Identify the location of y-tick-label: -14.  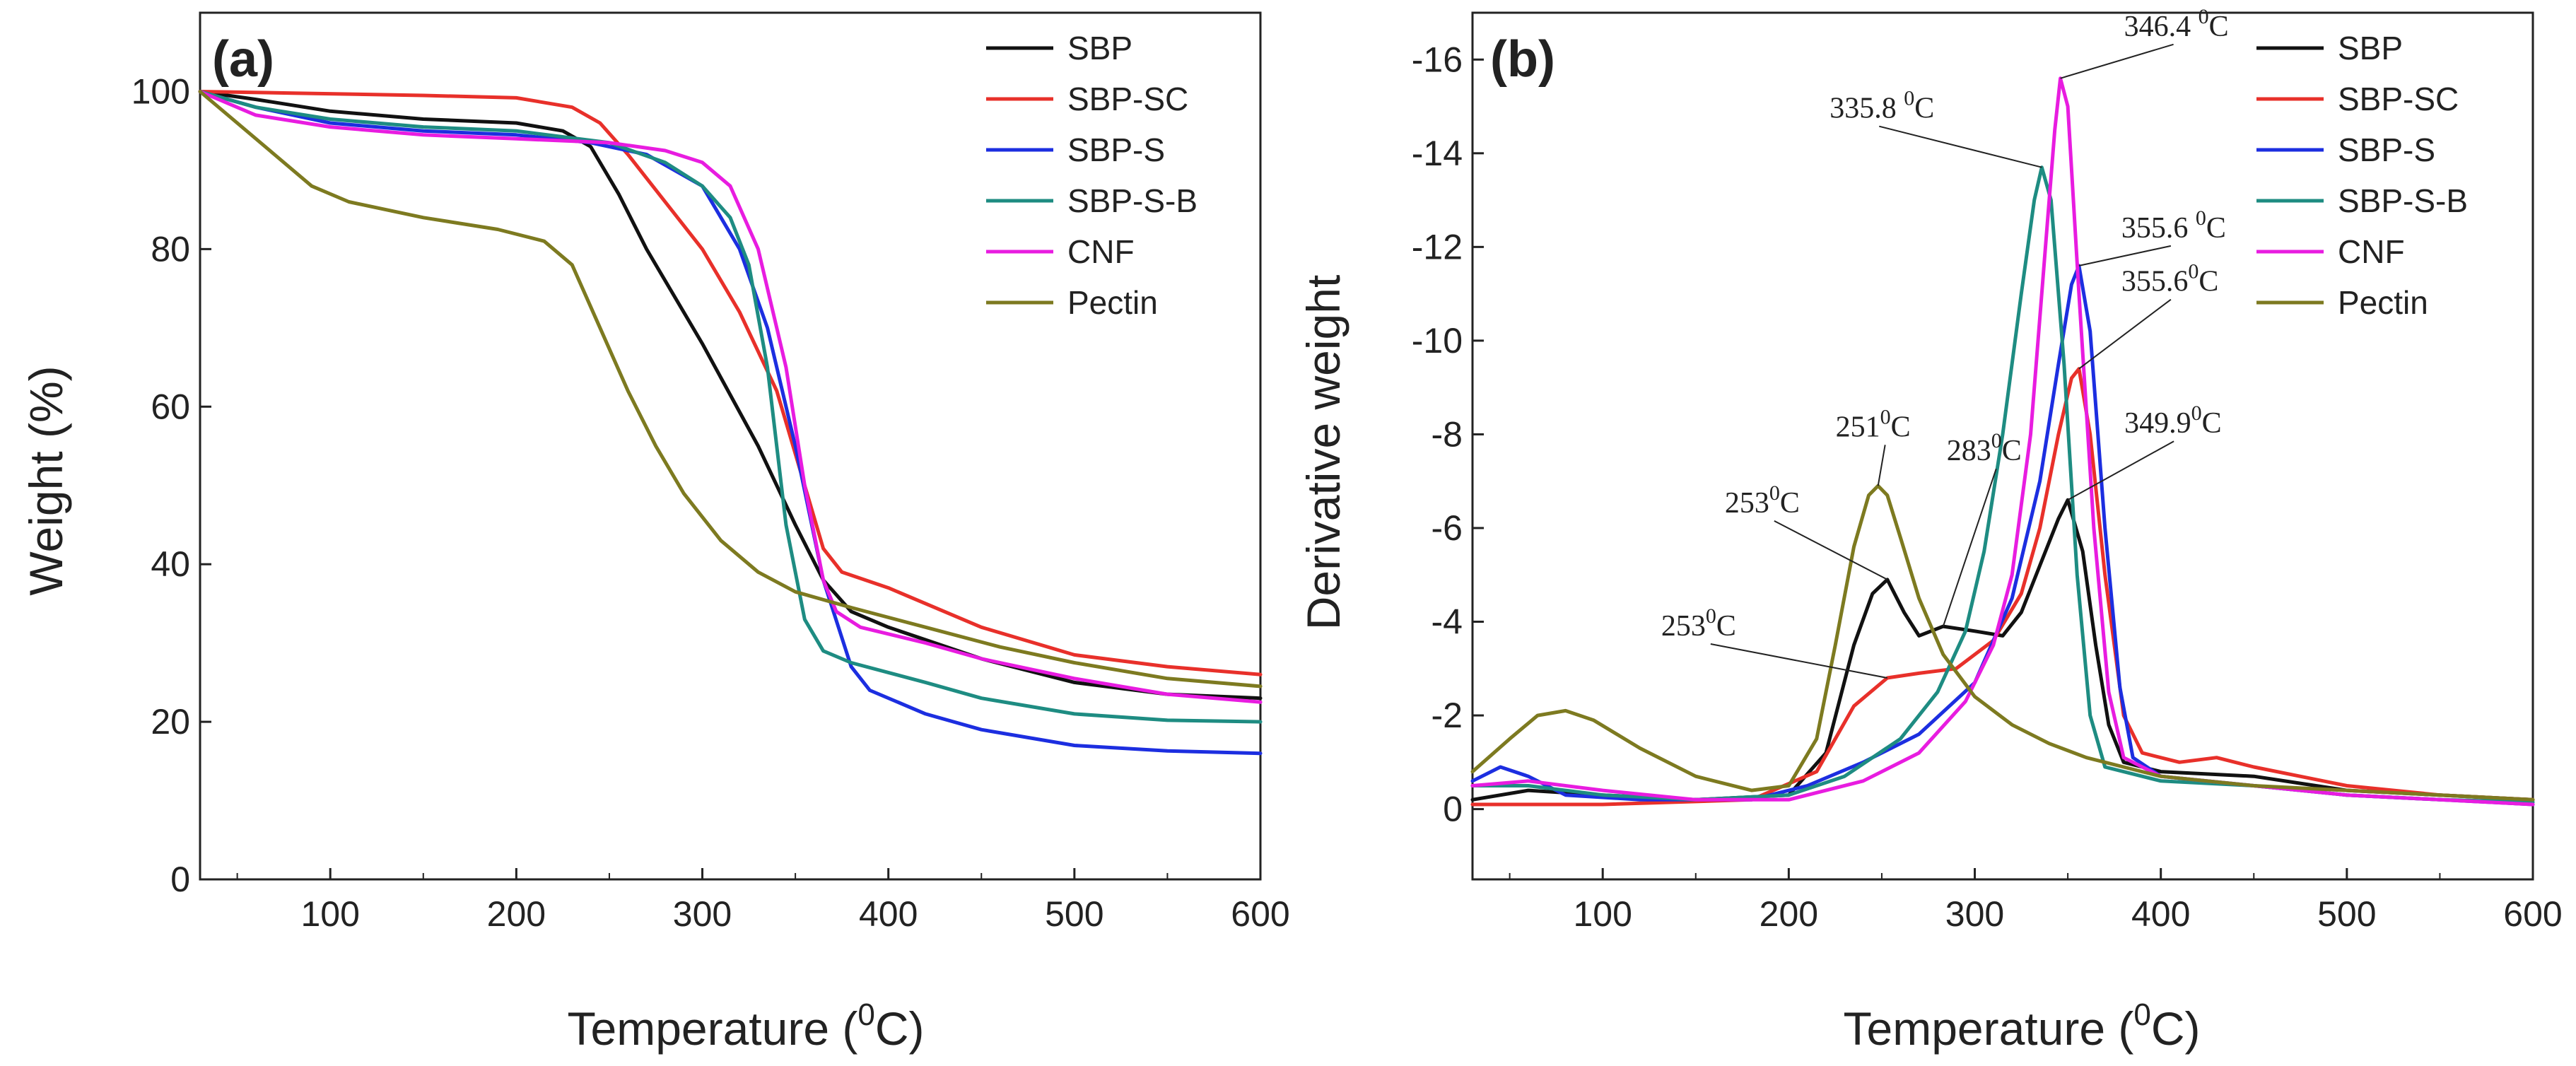
(1437, 153).